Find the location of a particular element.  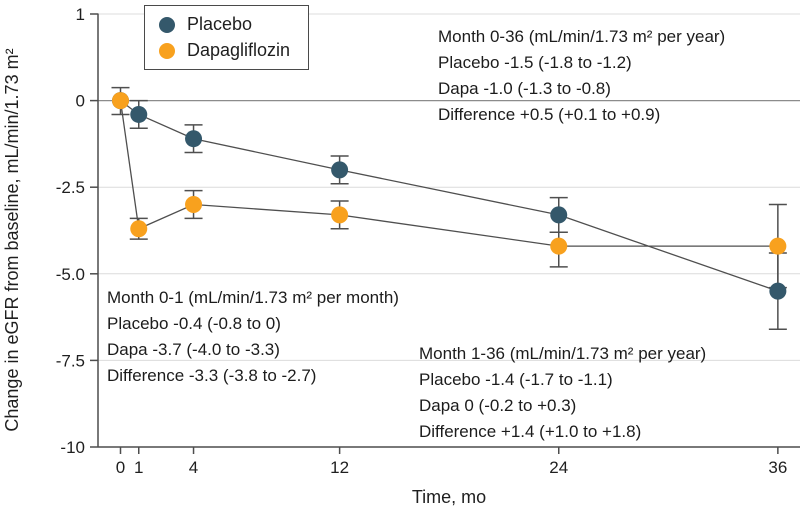

y-tick-label: -5.0 is located at coordinates (70, 274).